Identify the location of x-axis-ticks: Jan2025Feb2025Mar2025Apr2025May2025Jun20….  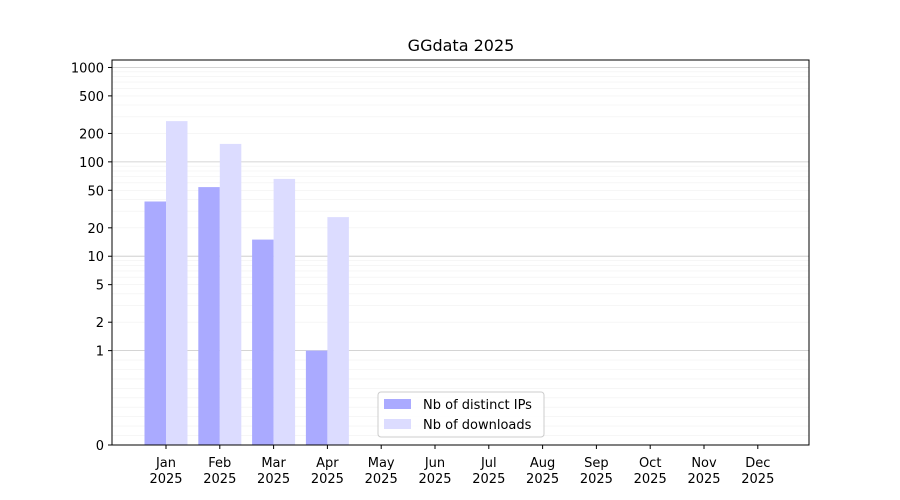
(461, 466).